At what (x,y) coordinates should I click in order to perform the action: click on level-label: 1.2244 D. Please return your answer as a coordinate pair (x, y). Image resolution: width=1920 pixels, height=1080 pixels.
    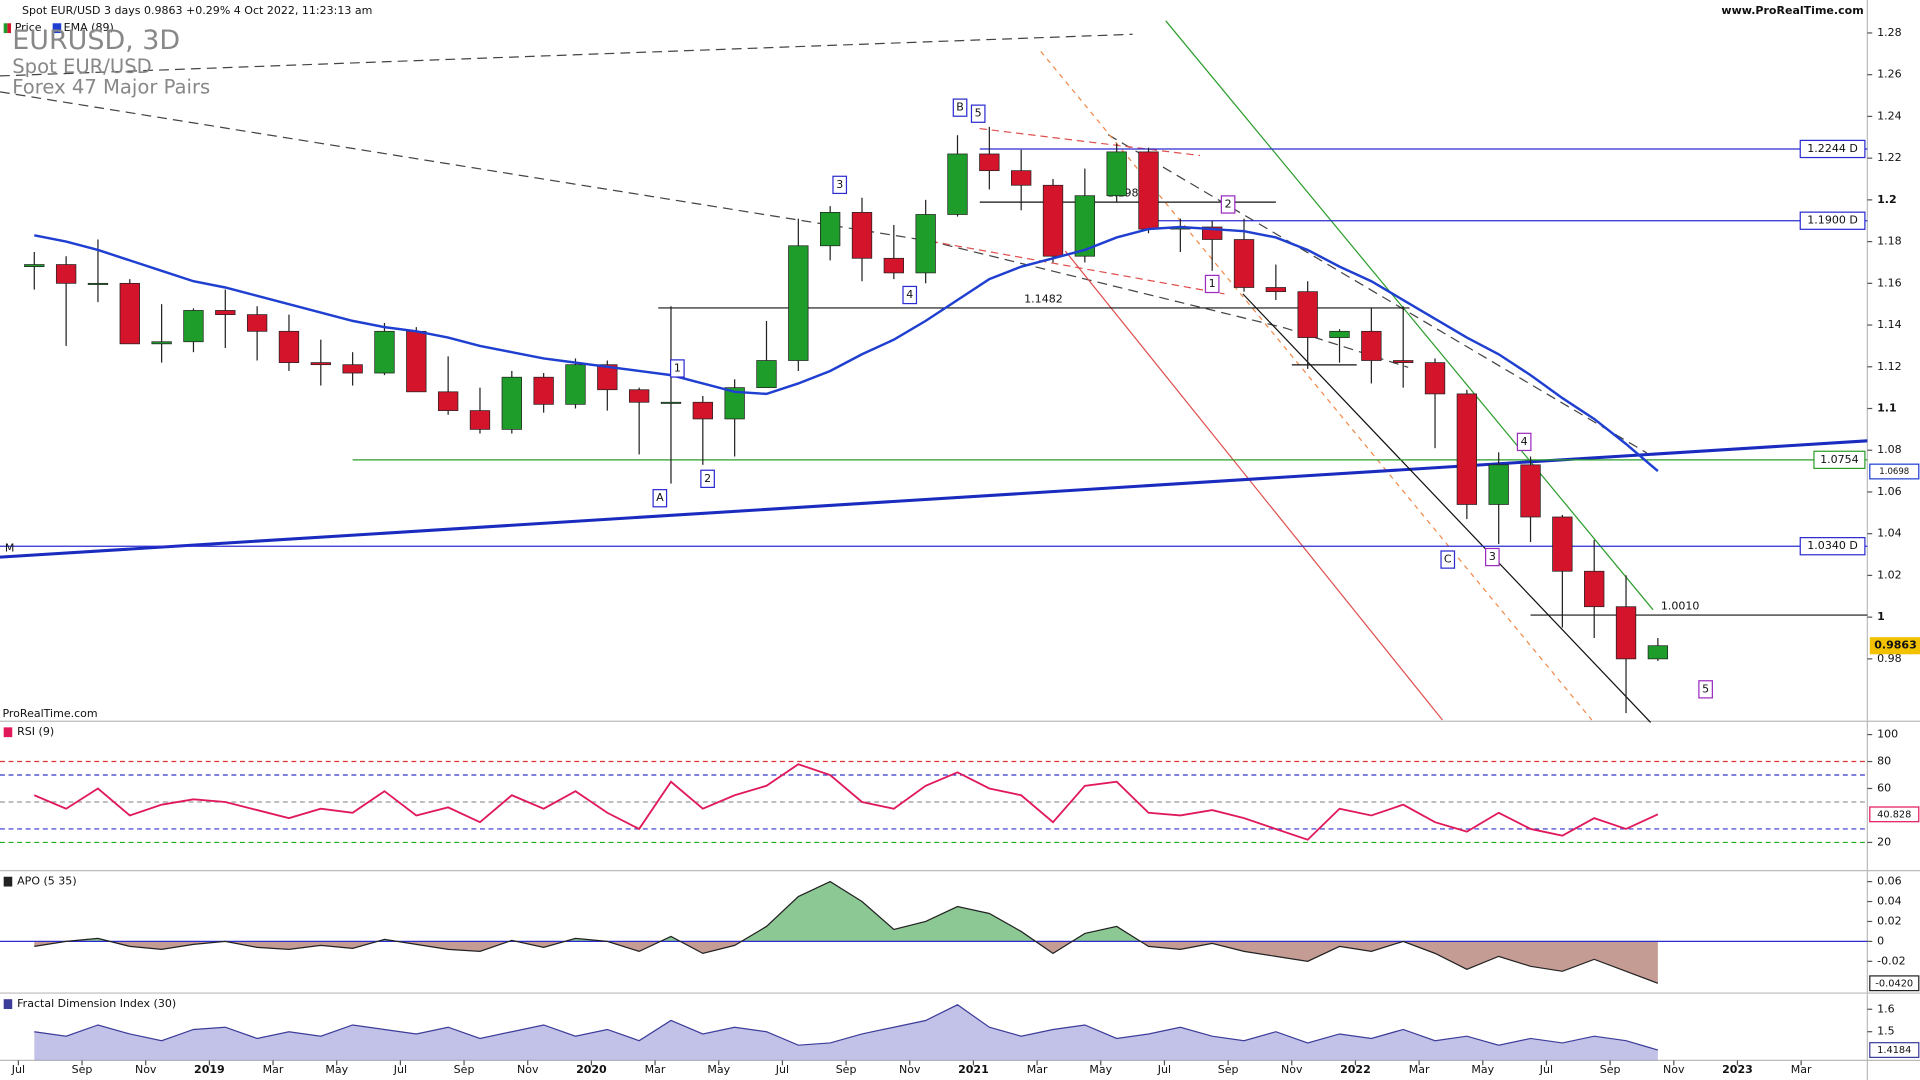
    Looking at the image, I should click on (1832, 148).